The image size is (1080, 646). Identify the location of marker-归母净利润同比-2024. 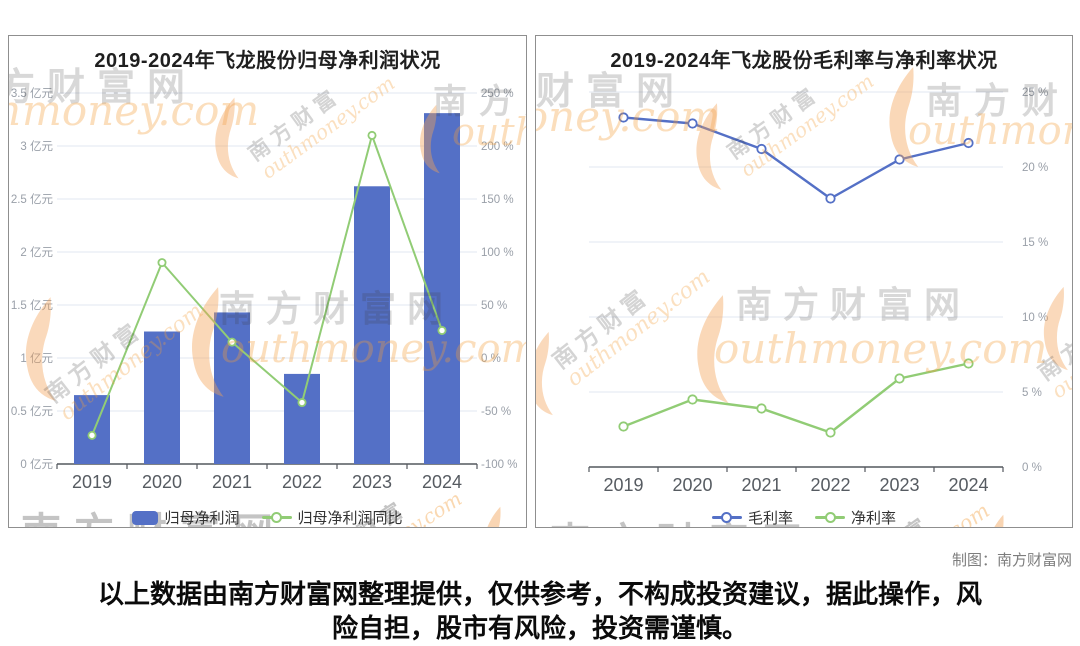
(442, 330).